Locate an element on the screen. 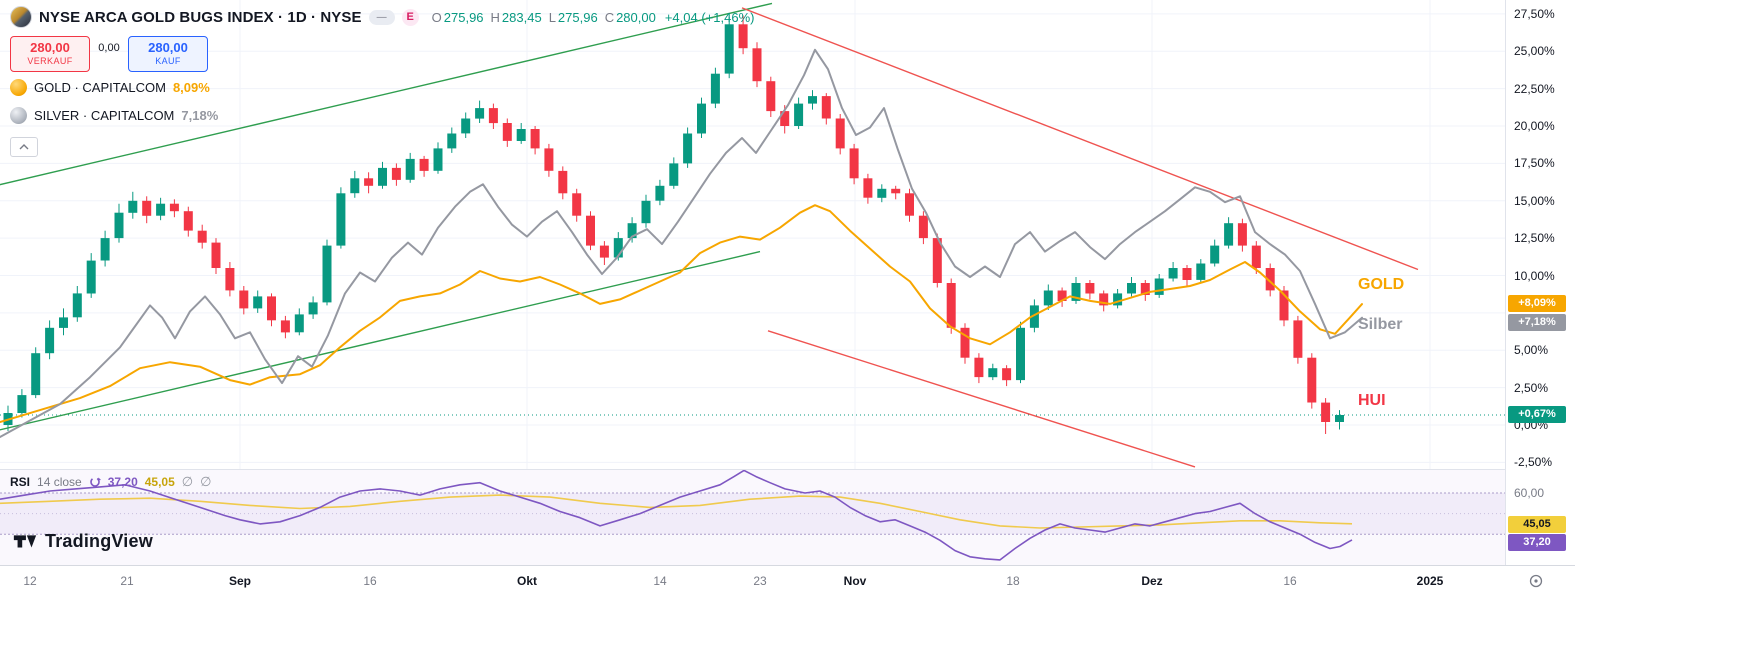  sell-price: 280,00 is located at coordinates (50, 48).